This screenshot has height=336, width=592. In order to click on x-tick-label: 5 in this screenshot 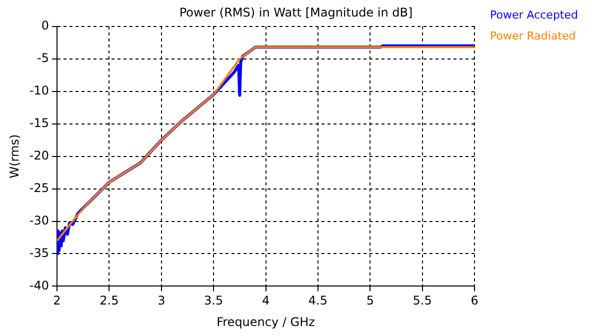, I will do `click(370, 301)`.